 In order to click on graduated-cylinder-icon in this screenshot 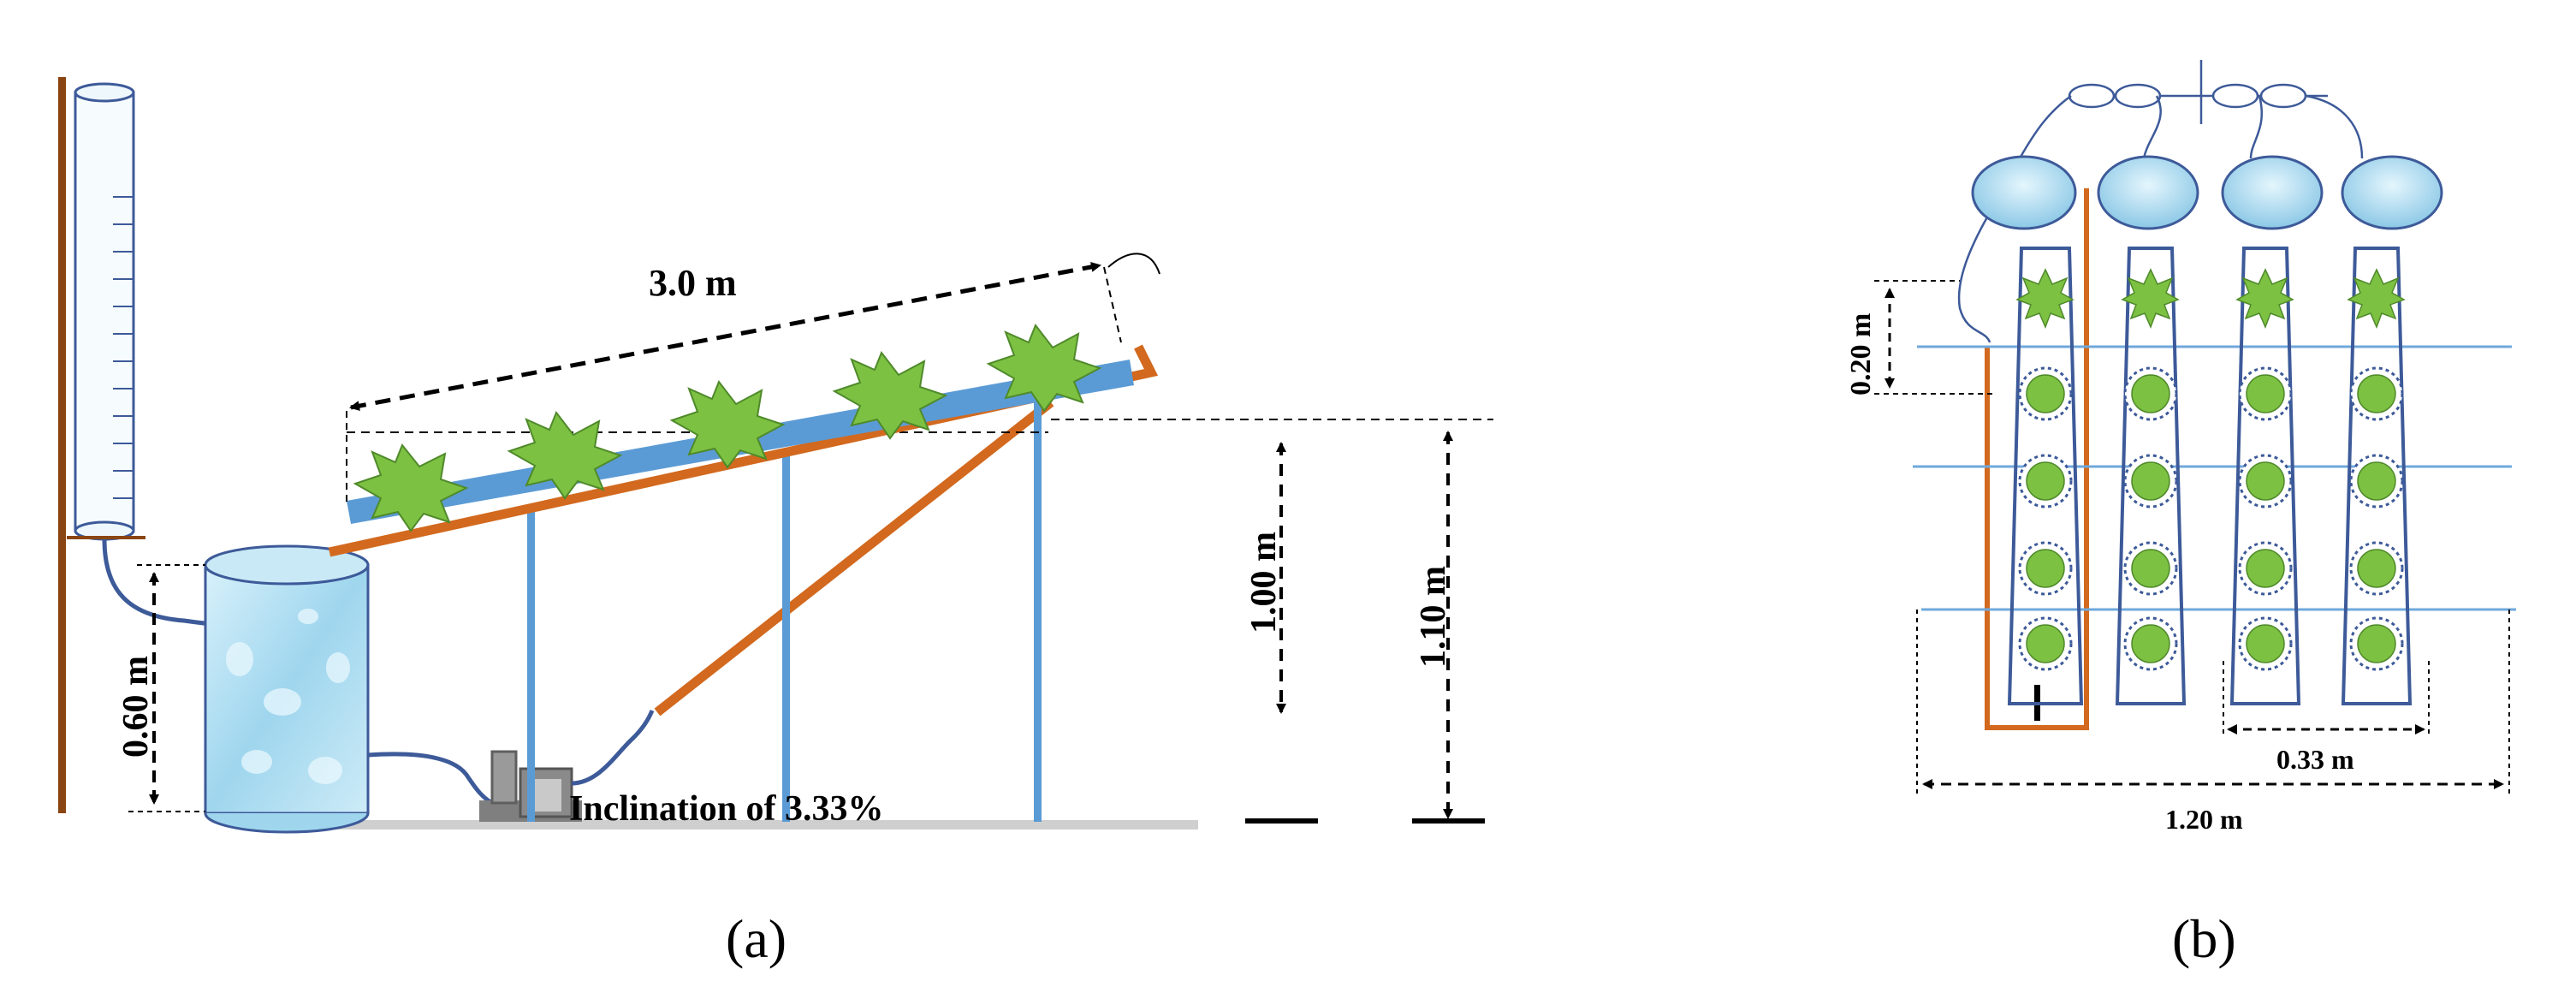, I will do `click(106, 311)`.